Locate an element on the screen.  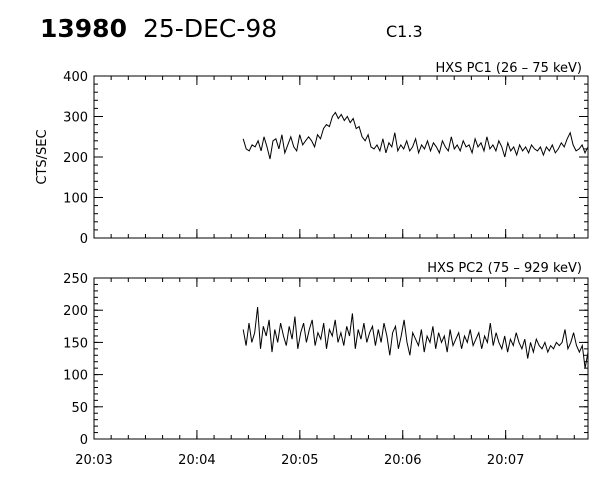
x-tick-label: 20:05 is located at coordinates (299, 460).